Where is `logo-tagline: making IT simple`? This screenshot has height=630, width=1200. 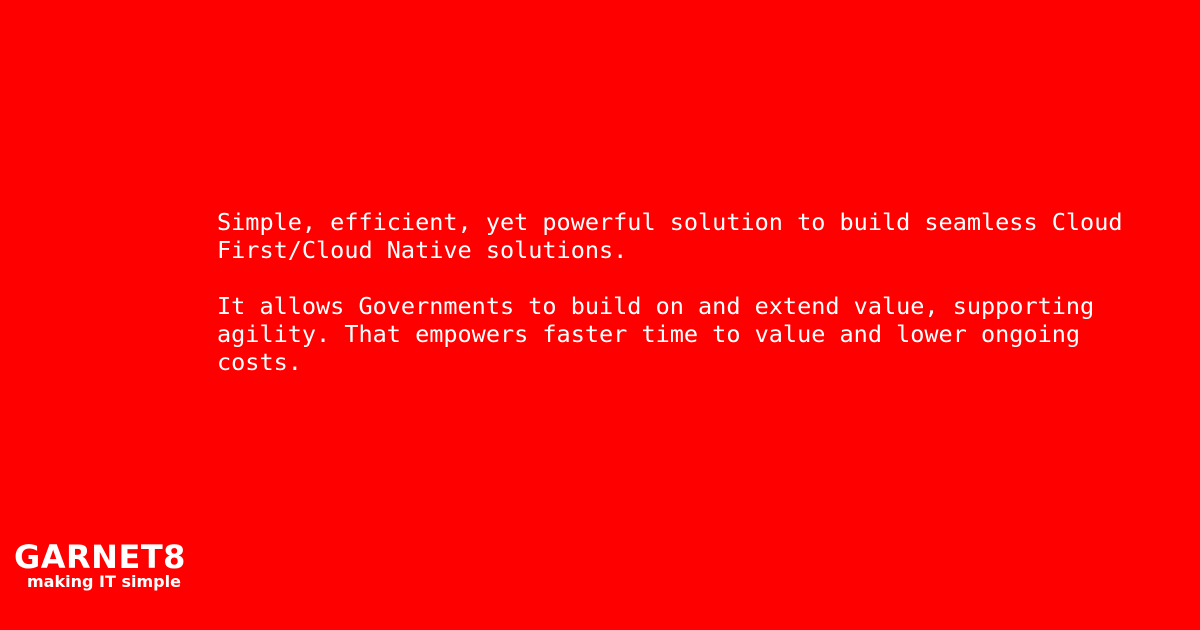 logo-tagline: making IT simple is located at coordinates (104, 581).